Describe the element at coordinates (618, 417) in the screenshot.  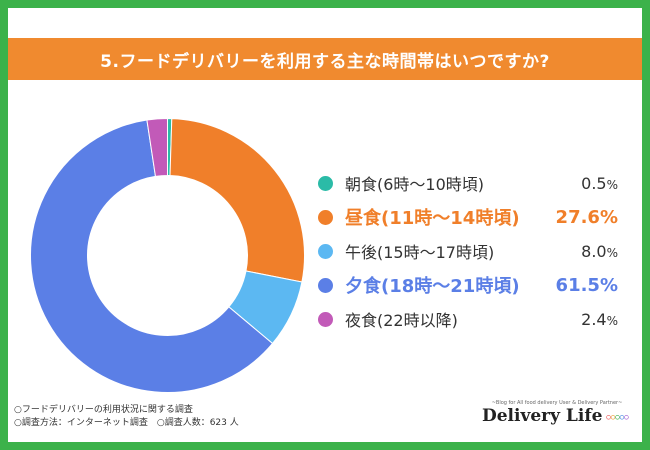
I see `bicycle-icons` at that location.